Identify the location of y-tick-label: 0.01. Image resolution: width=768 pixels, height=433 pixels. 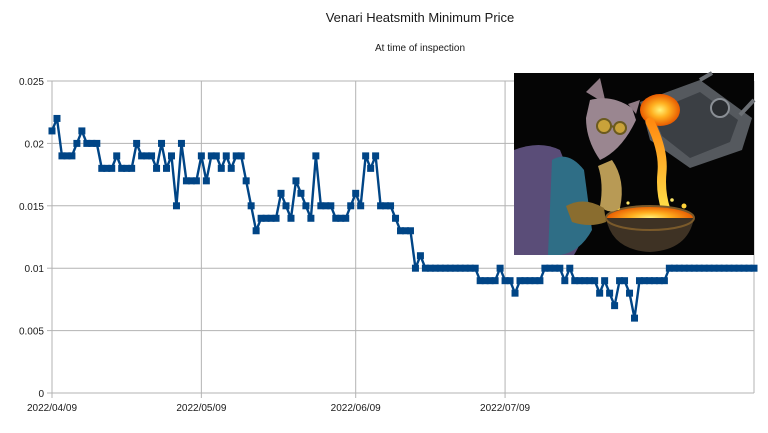
(35, 269).